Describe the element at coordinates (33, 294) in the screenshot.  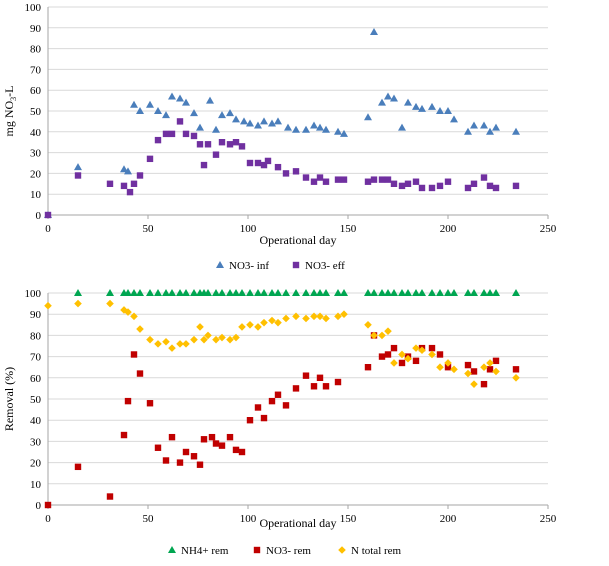
I see `y-tick-label: 100` at that location.